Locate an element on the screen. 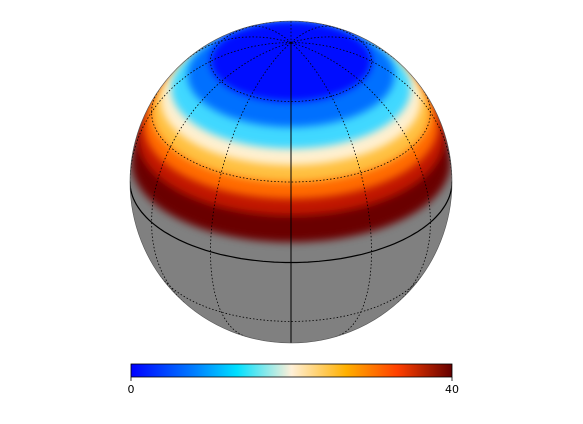  colorbar-tick-label: 40 is located at coordinates (452, 389).